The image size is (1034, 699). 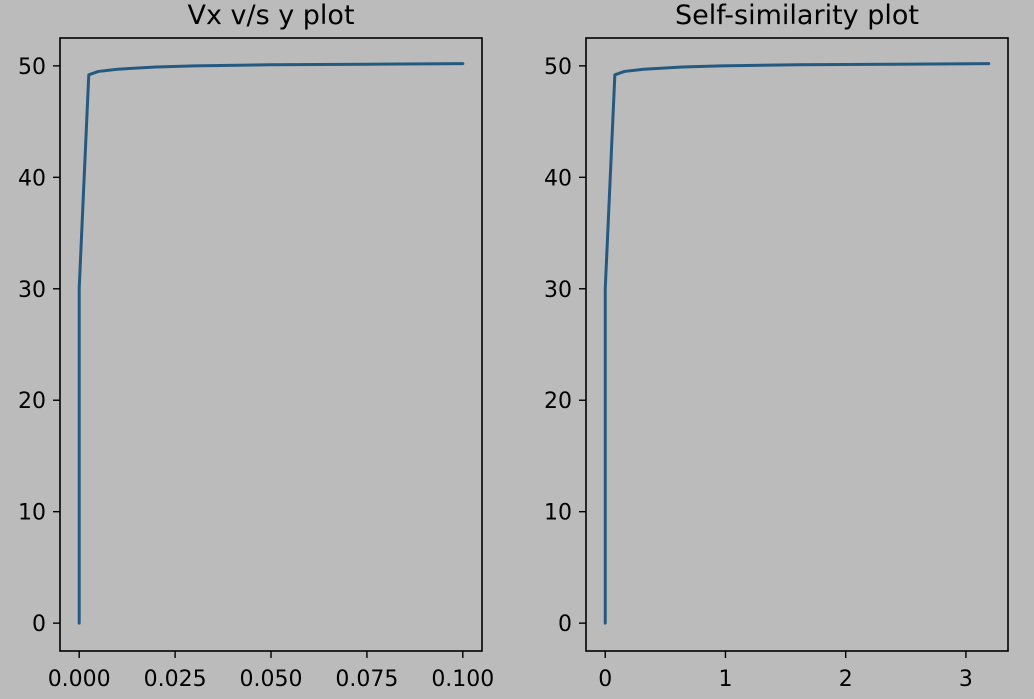 I want to click on x-tick-label: 0.000, so click(x=79, y=679).